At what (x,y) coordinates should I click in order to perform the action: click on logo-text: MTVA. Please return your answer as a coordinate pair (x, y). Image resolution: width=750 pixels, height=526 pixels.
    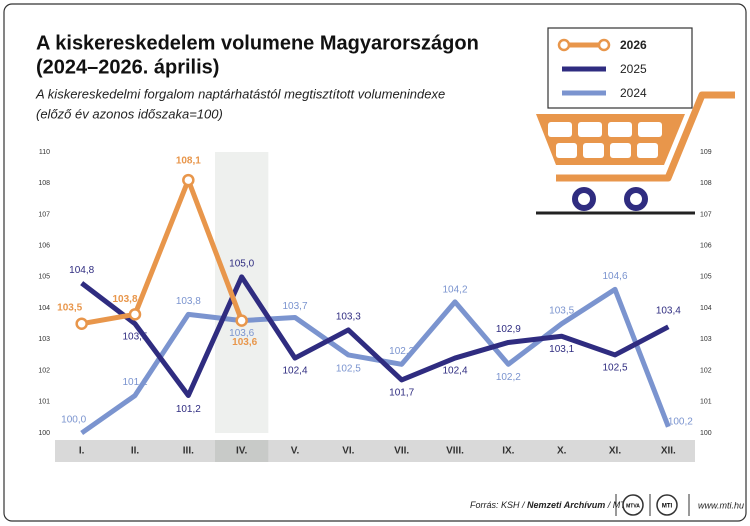
    Looking at the image, I should click on (633, 506).